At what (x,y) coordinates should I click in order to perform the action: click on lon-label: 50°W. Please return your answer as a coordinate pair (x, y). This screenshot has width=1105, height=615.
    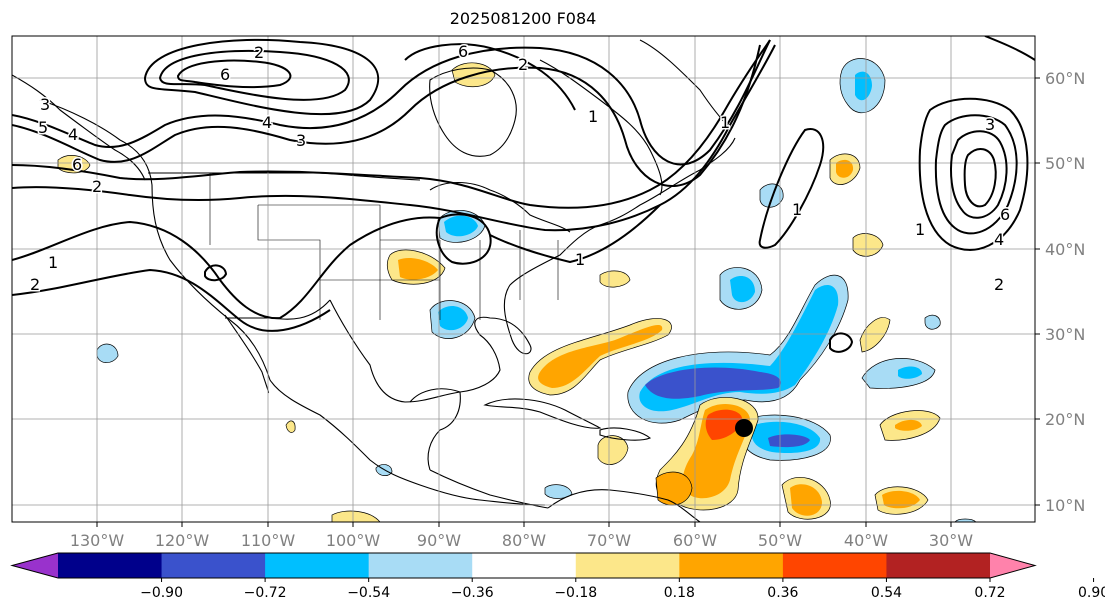
    Looking at the image, I should click on (780, 540).